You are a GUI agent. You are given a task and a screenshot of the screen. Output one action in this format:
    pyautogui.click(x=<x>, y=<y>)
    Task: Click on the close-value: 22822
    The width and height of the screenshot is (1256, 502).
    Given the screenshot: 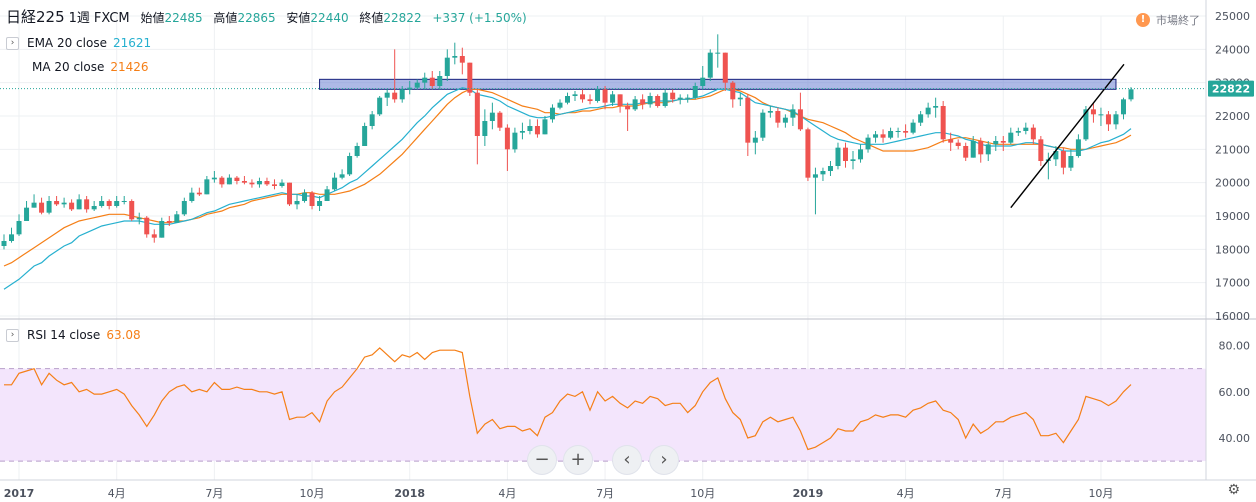 What is the action you would take?
    pyautogui.click(x=402, y=18)
    